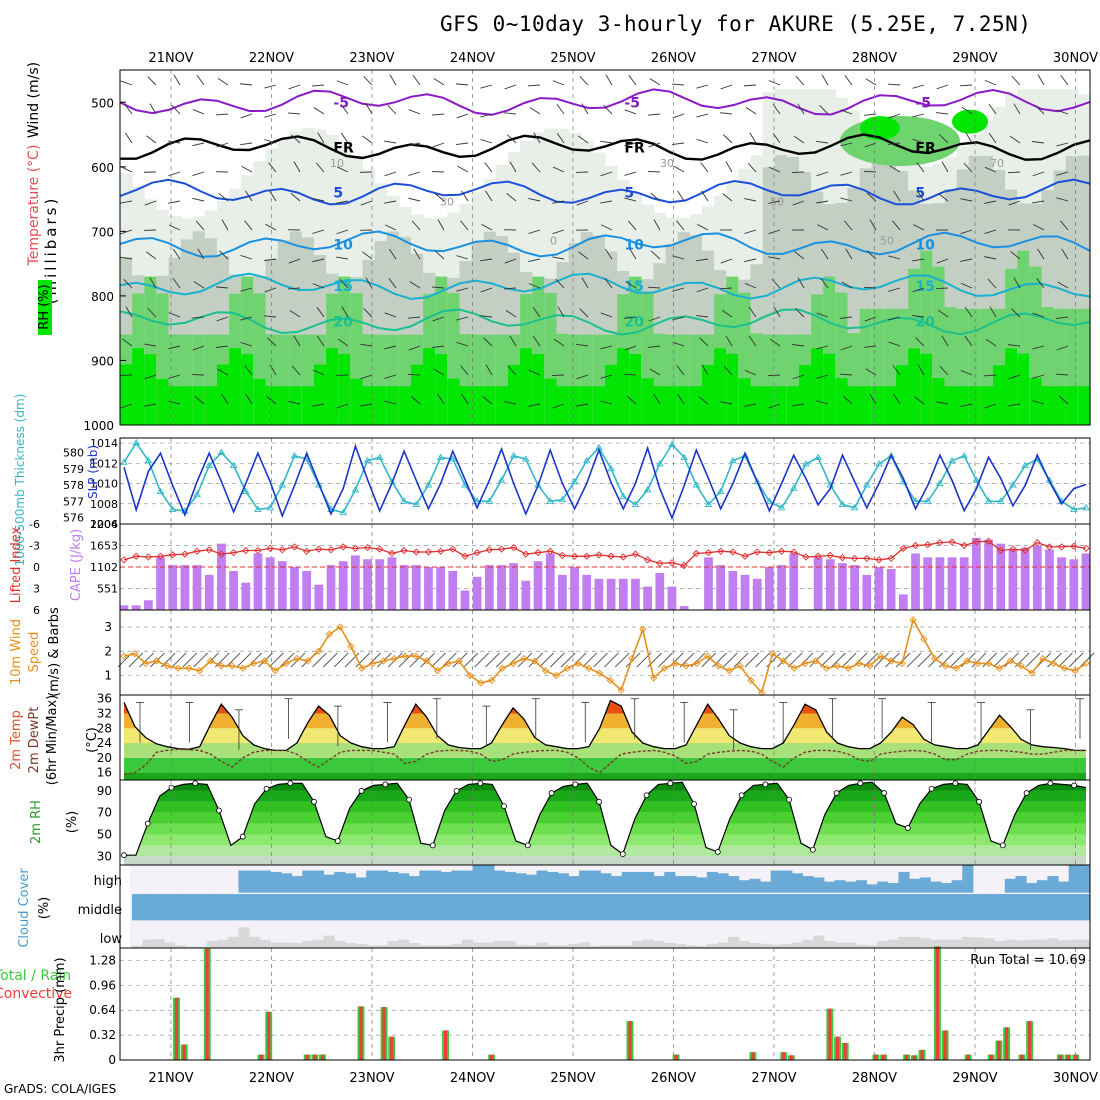 The height and width of the screenshot is (1100, 1100). What do you see at coordinates (104, 443) in the screenshot?
I see `slp-tick-label: 1014` at bounding box center [104, 443].